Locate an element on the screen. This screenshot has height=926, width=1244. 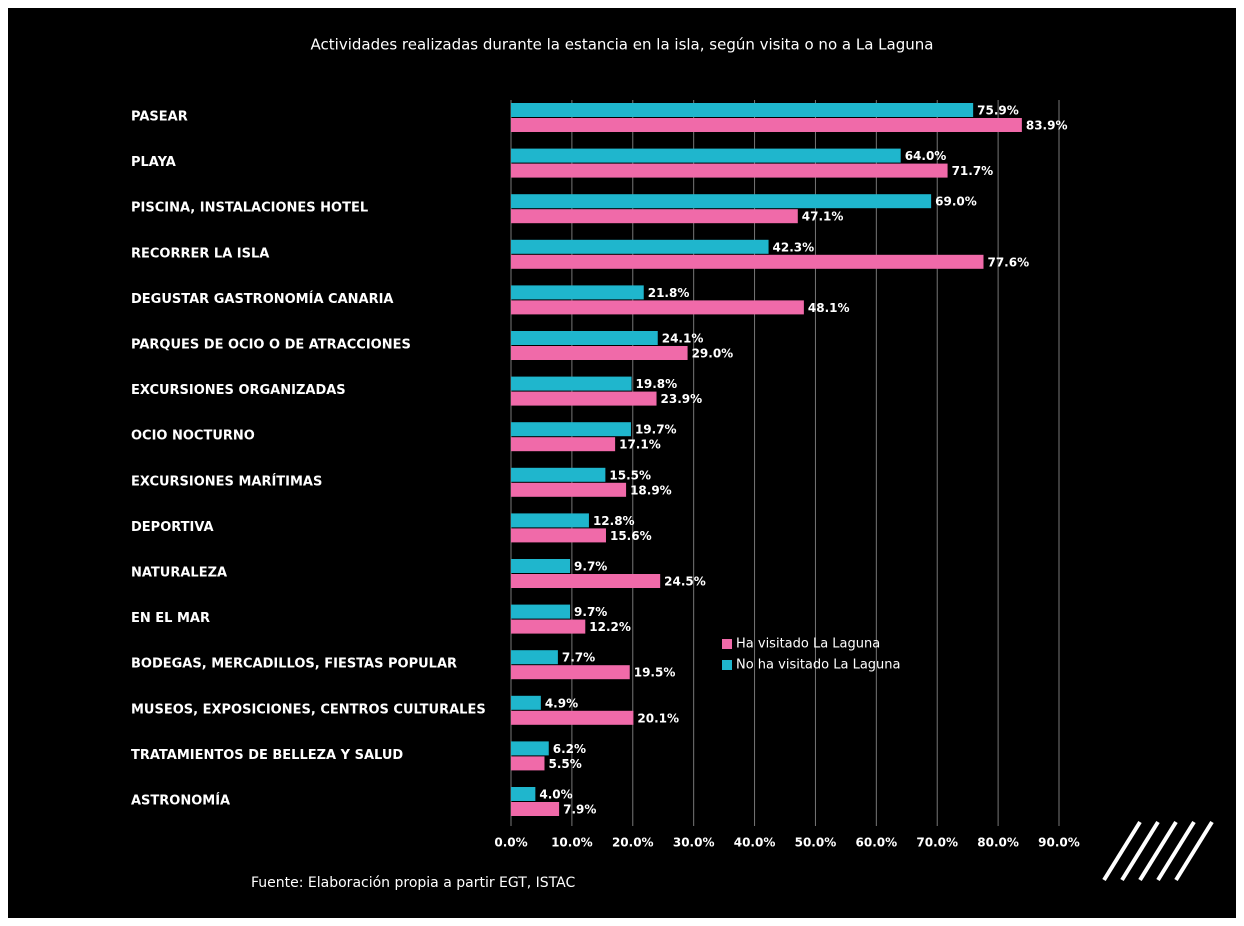
category-label: PARQUES DE OCIO O DE ATRACCIONES is located at coordinates (271, 345).